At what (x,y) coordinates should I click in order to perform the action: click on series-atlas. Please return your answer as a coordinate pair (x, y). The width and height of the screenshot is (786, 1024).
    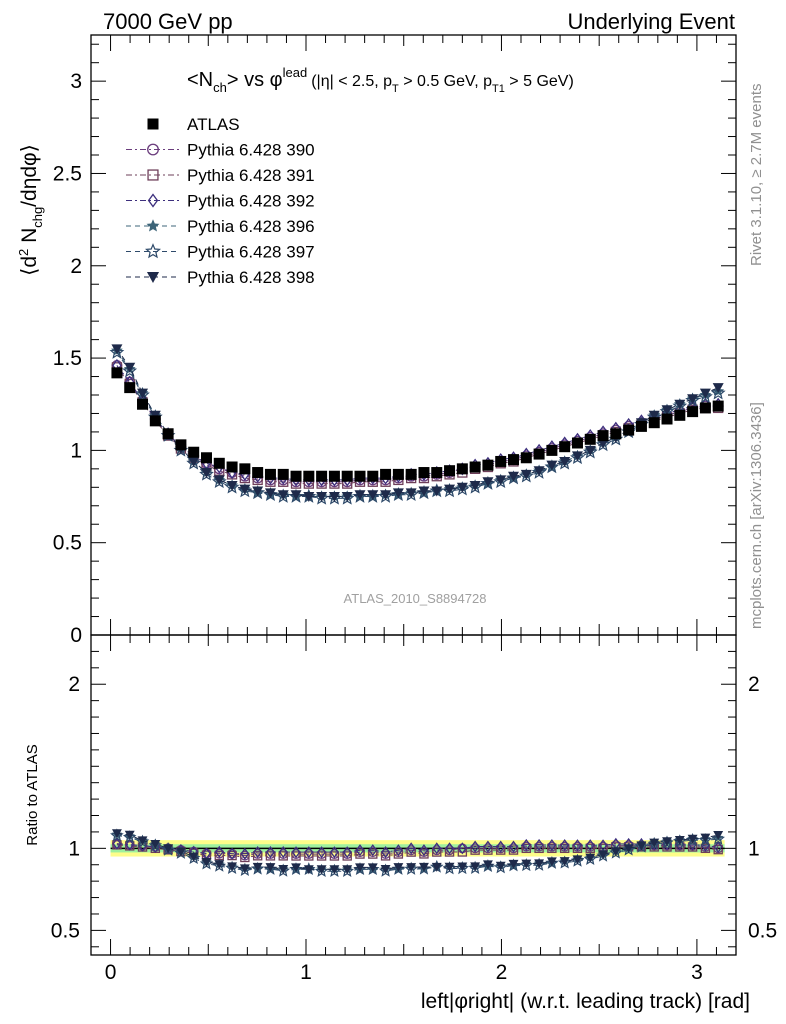
    Looking at the image, I should click on (417, 424).